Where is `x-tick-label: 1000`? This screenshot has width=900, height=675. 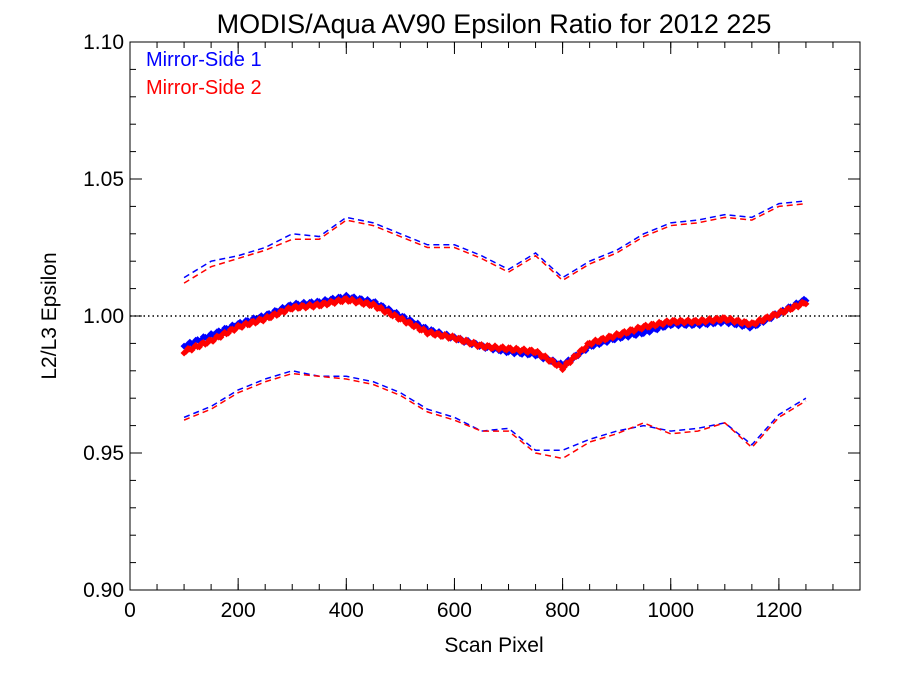 x-tick-label: 1000 is located at coordinates (670, 610).